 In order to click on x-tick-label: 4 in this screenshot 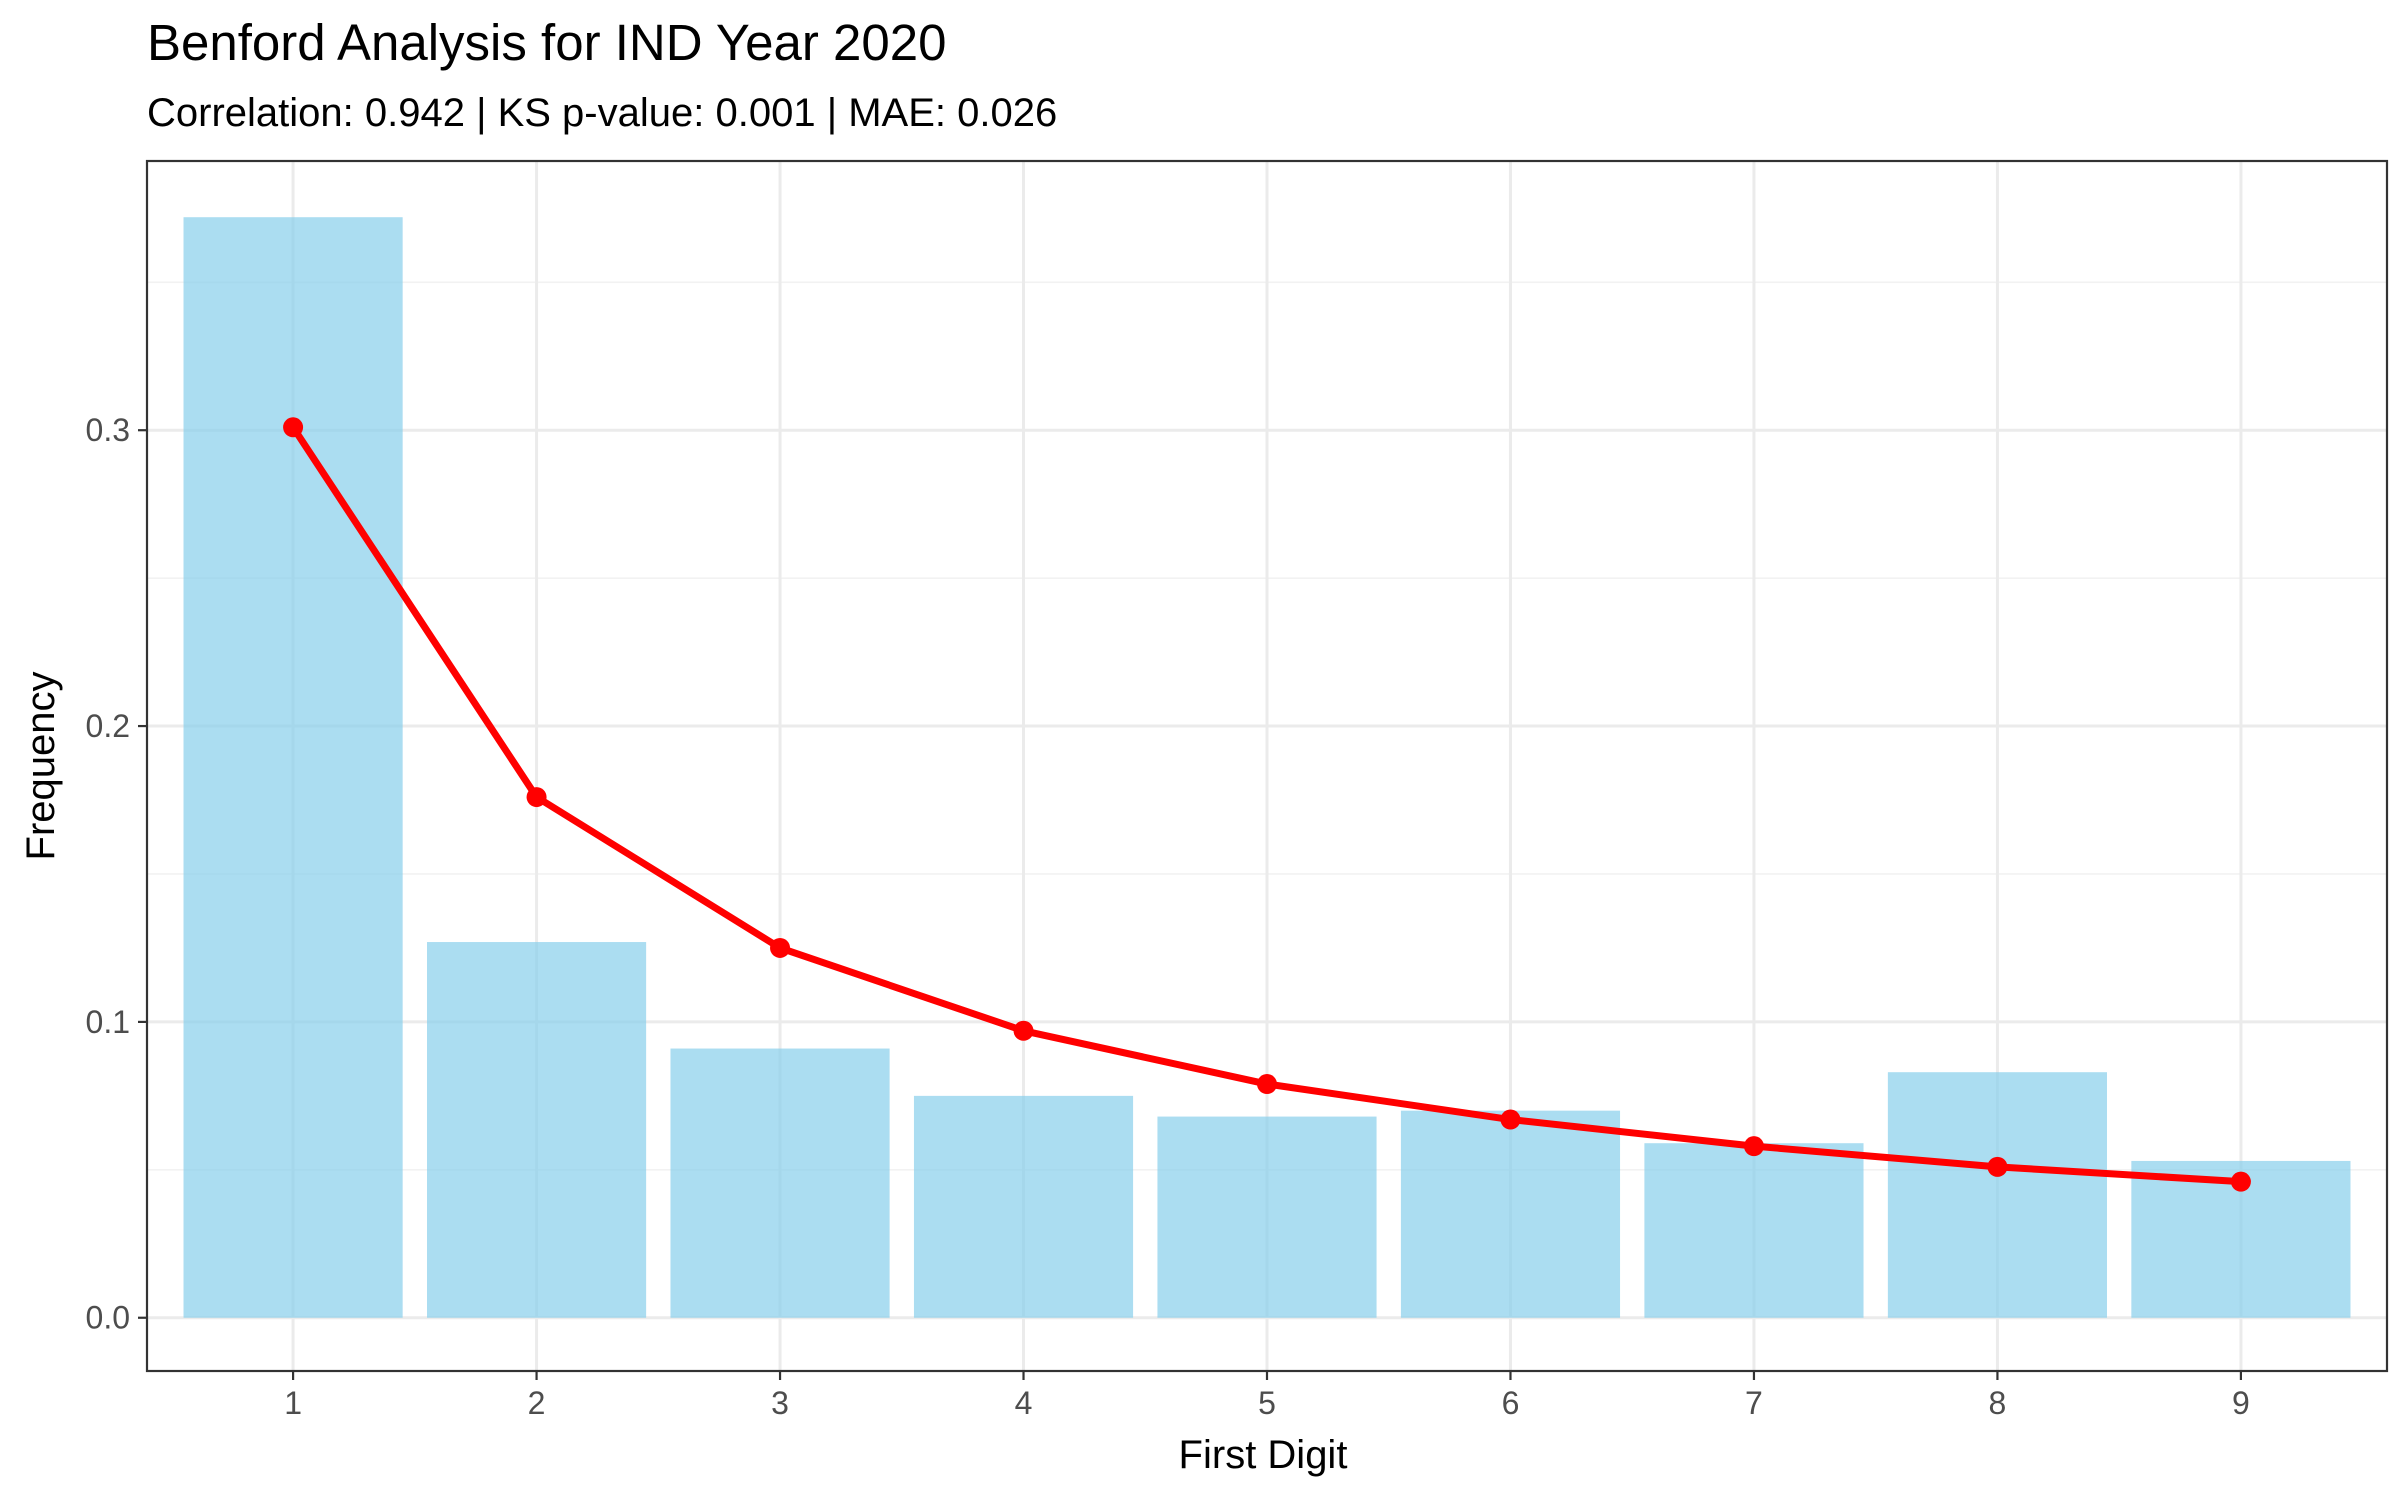, I will do `click(1024, 1403)`.